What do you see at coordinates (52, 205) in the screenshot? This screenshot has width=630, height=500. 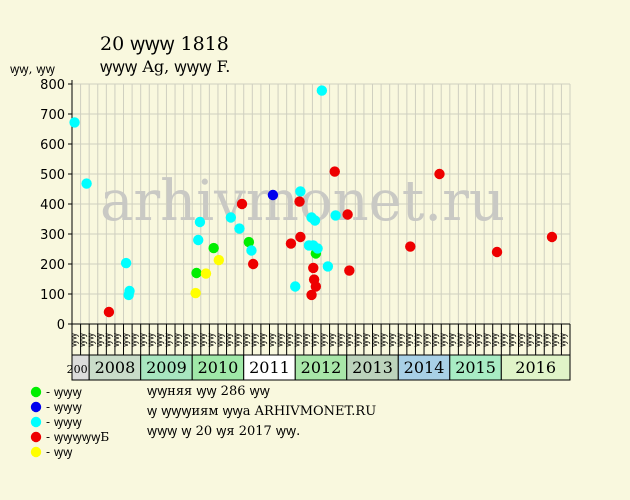 I see `y-tick-label: 400` at bounding box center [52, 205].